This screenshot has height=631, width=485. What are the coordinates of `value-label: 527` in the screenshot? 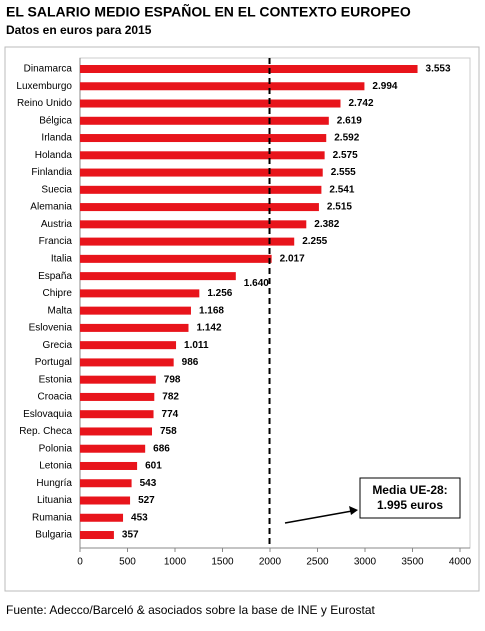 It's located at (146, 500).